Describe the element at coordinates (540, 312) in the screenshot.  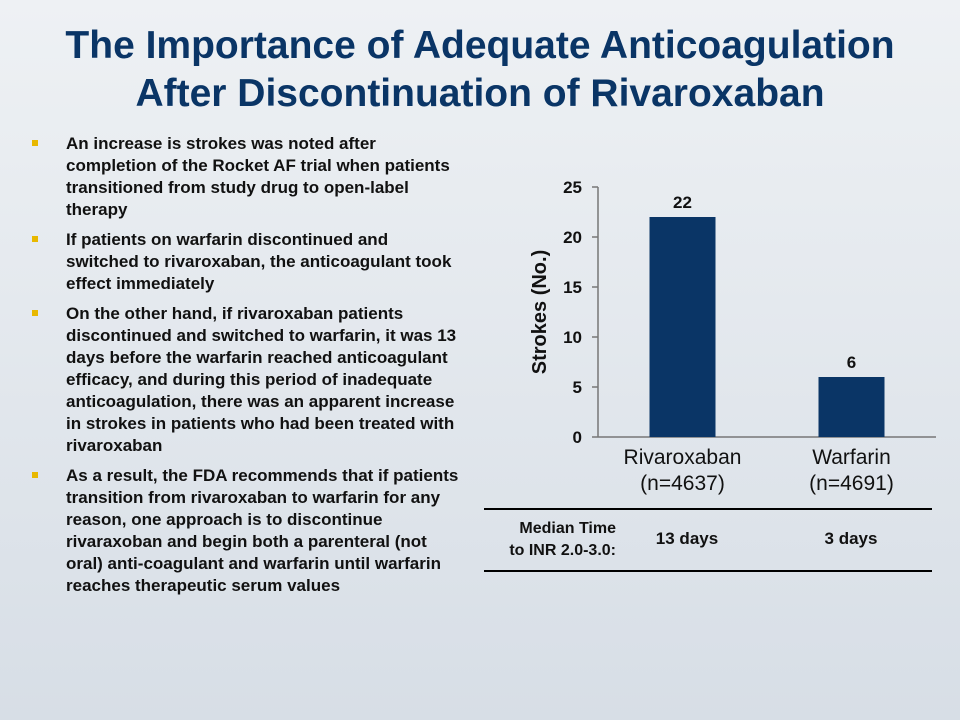
I see `y-axis-label: Strokes (No.)` at that location.